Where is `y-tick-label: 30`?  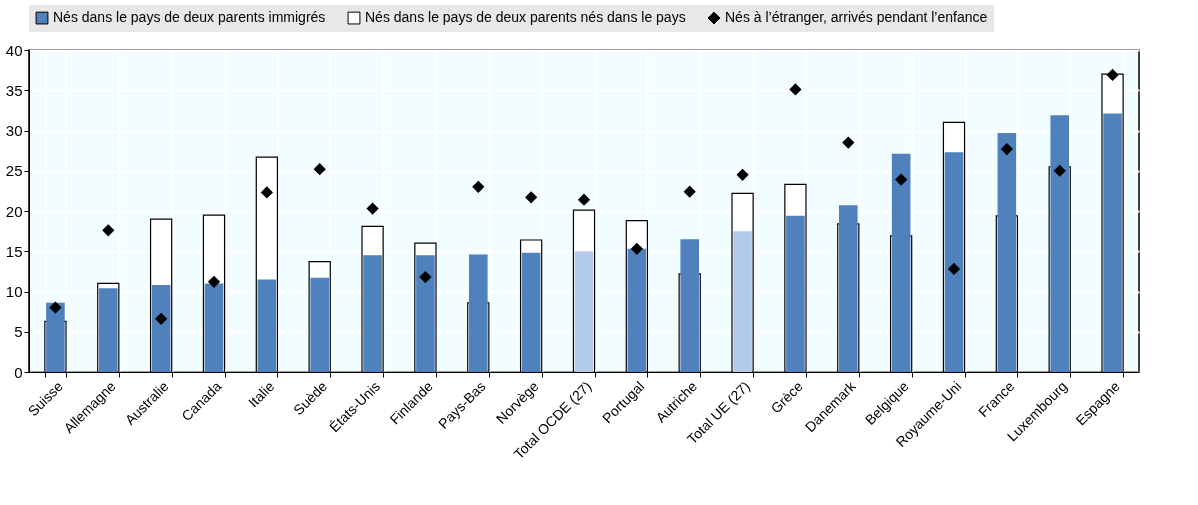
y-tick-label: 30 is located at coordinates (14, 130).